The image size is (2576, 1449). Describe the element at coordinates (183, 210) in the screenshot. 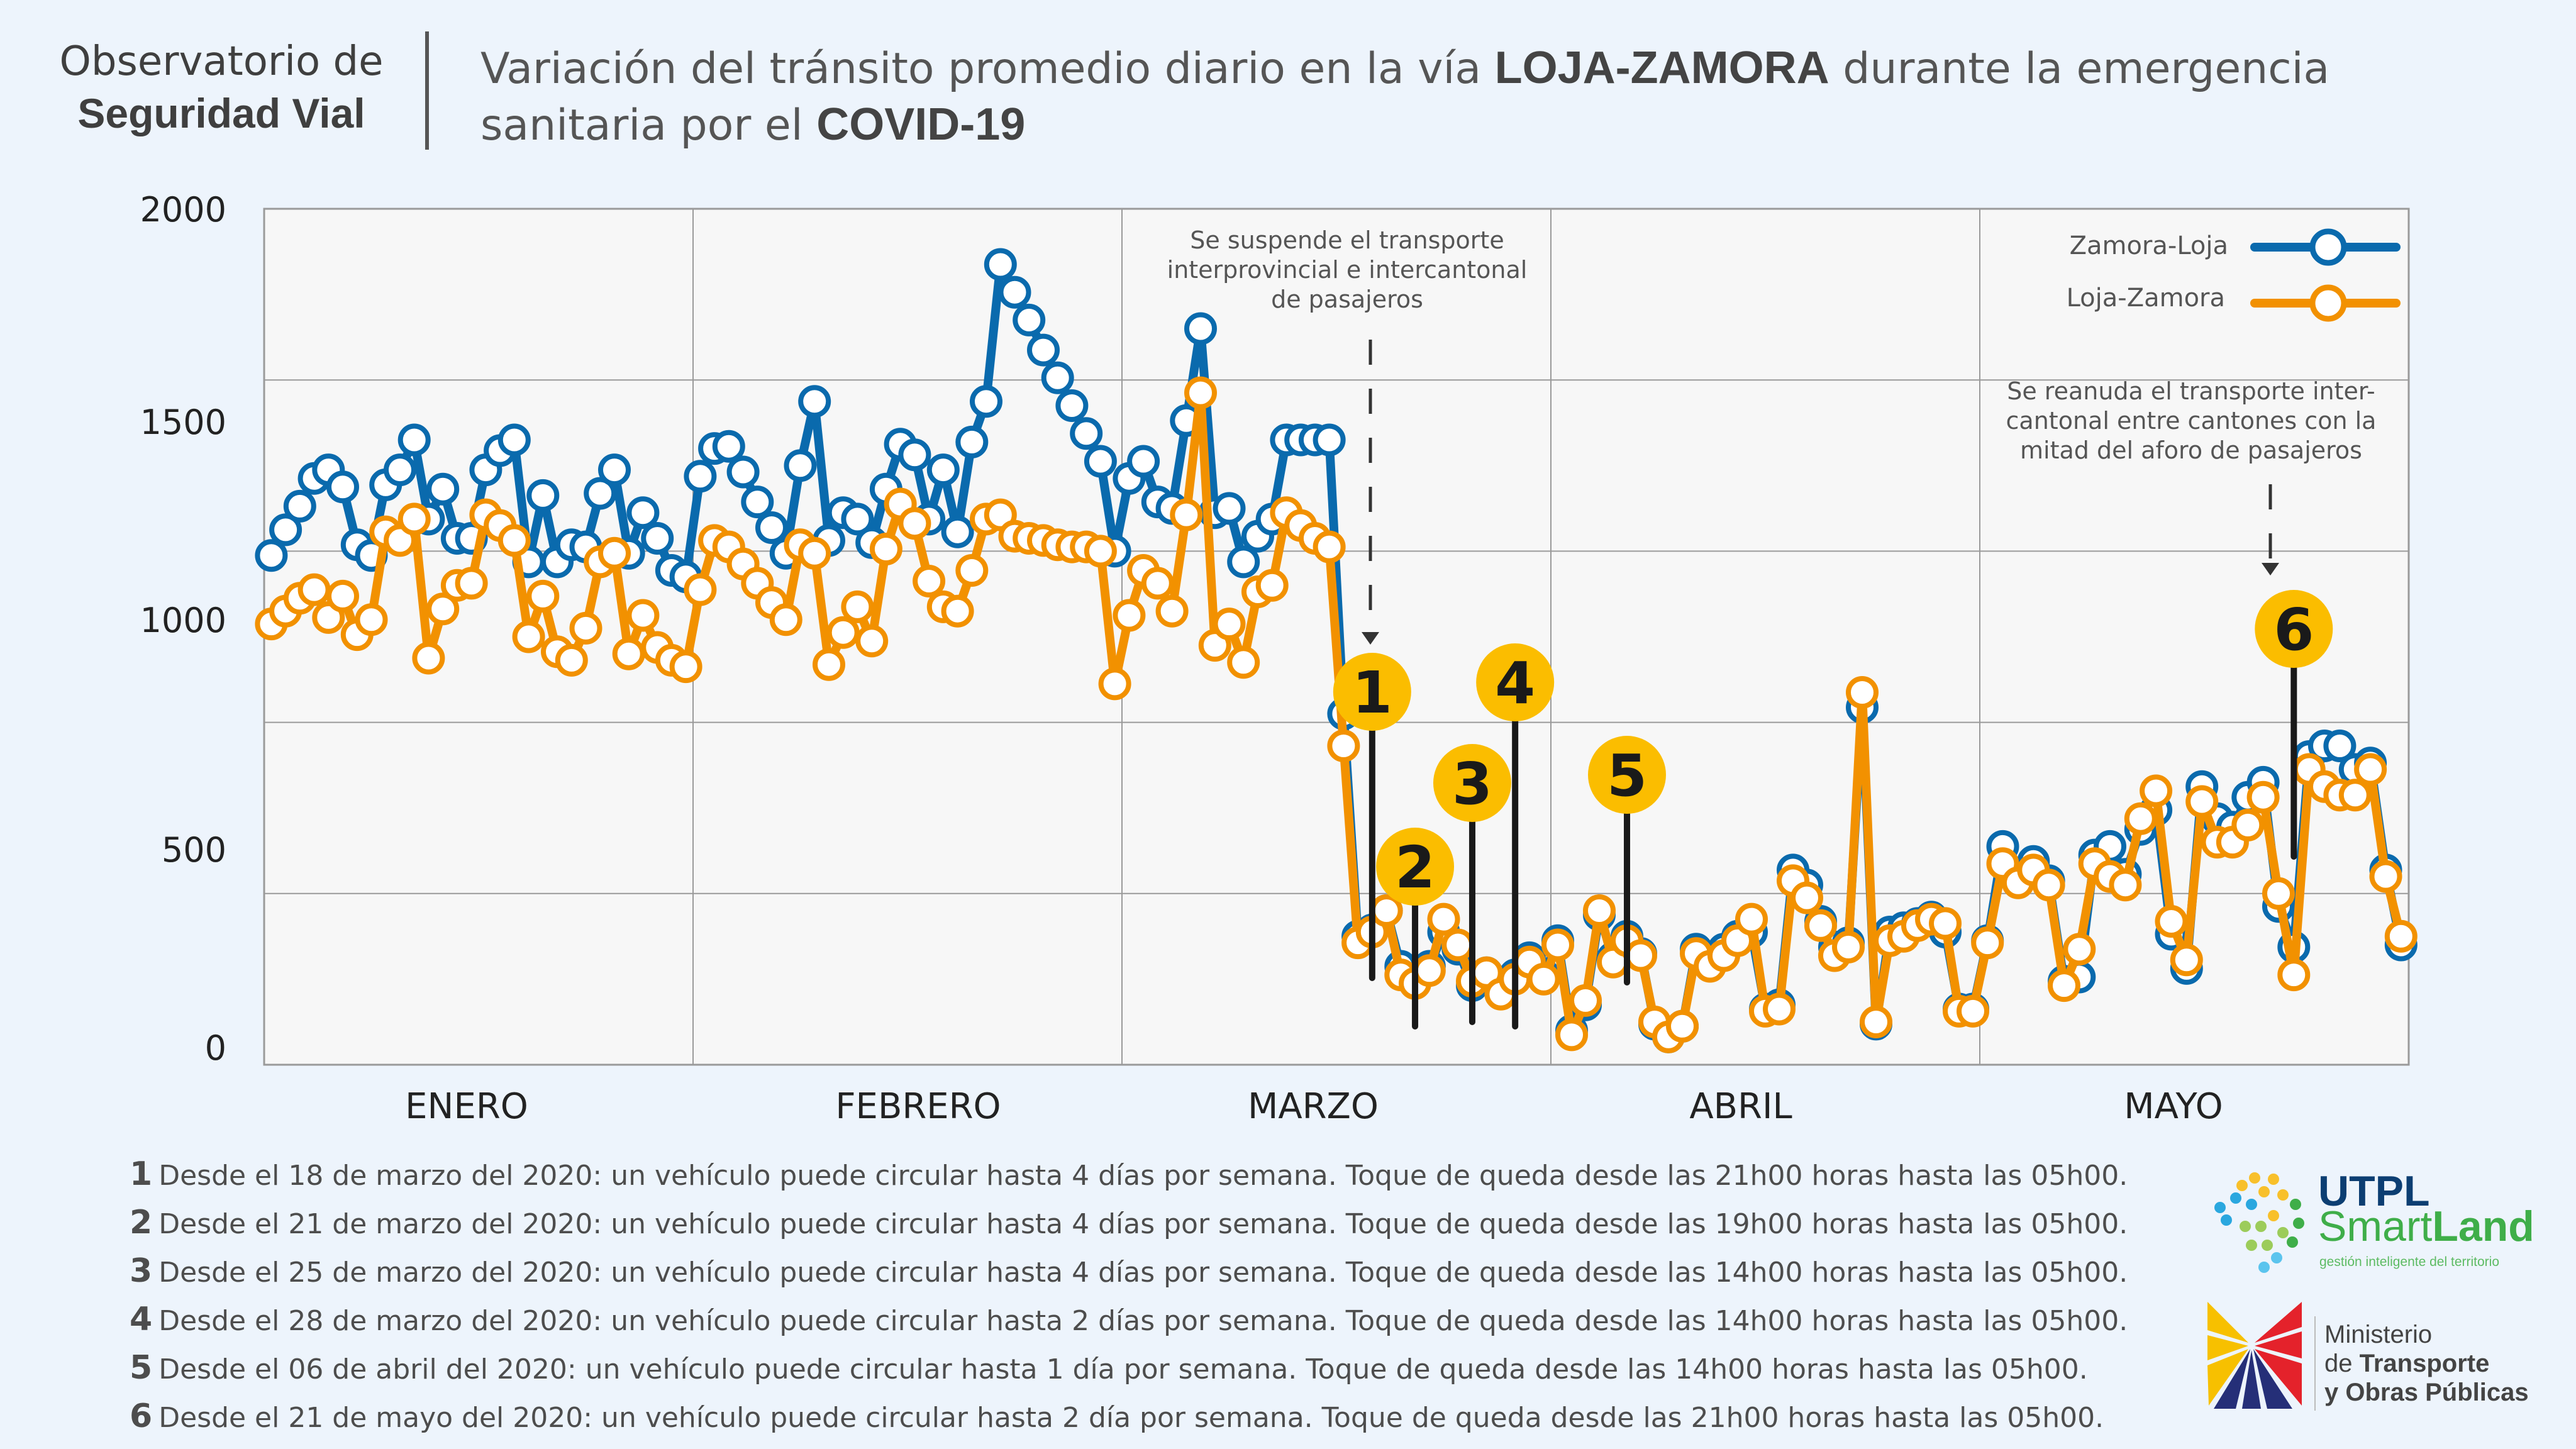

I see `y-tick-label: 2000` at that location.